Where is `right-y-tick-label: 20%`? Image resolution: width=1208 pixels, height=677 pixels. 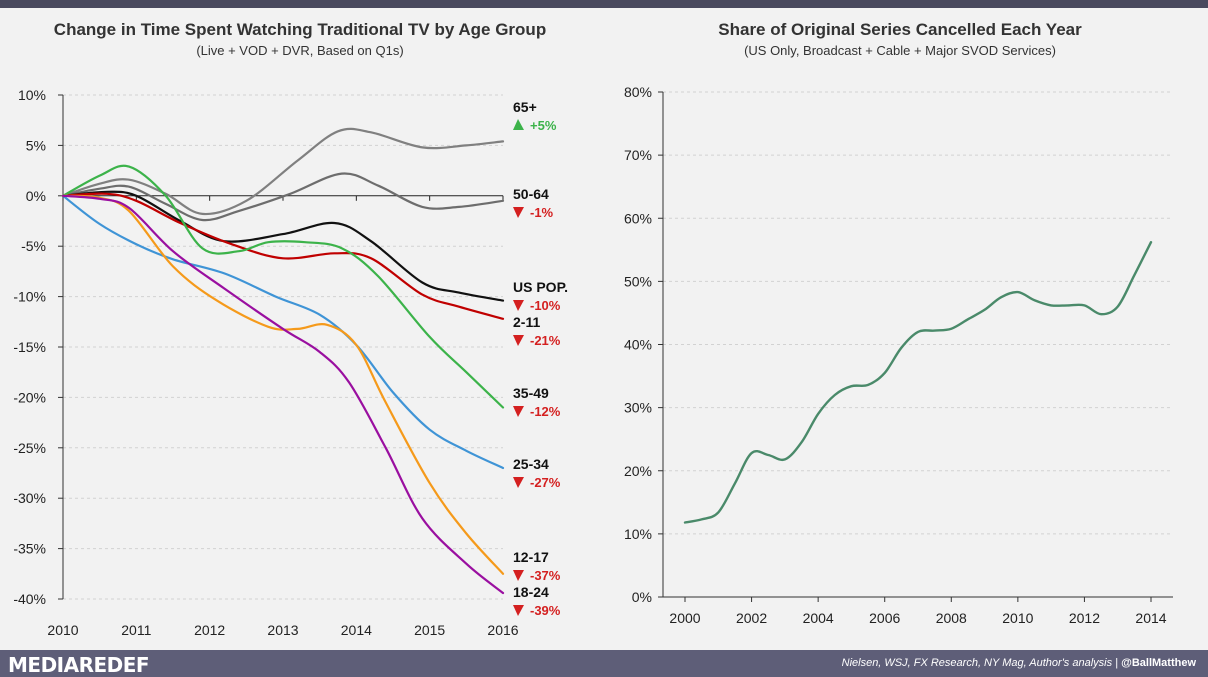
right-y-tick-label: 20% is located at coordinates (638, 471).